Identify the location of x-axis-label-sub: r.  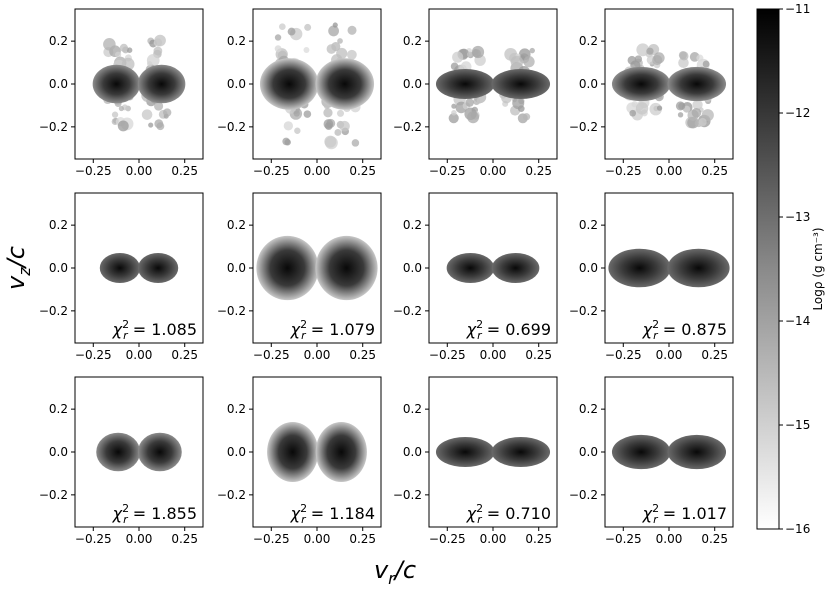
(392, 578).